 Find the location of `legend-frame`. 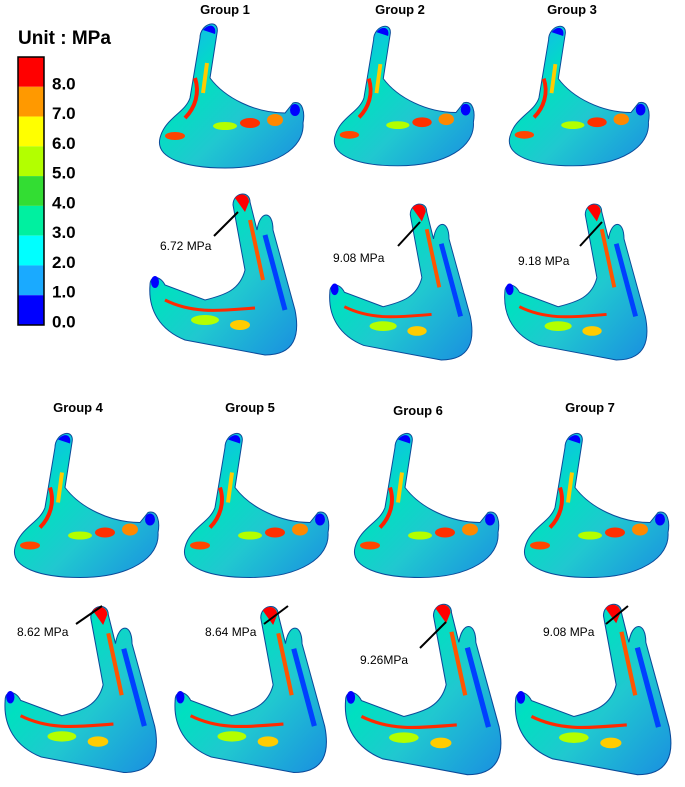

legend-frame is located at coordinates (31, 191).